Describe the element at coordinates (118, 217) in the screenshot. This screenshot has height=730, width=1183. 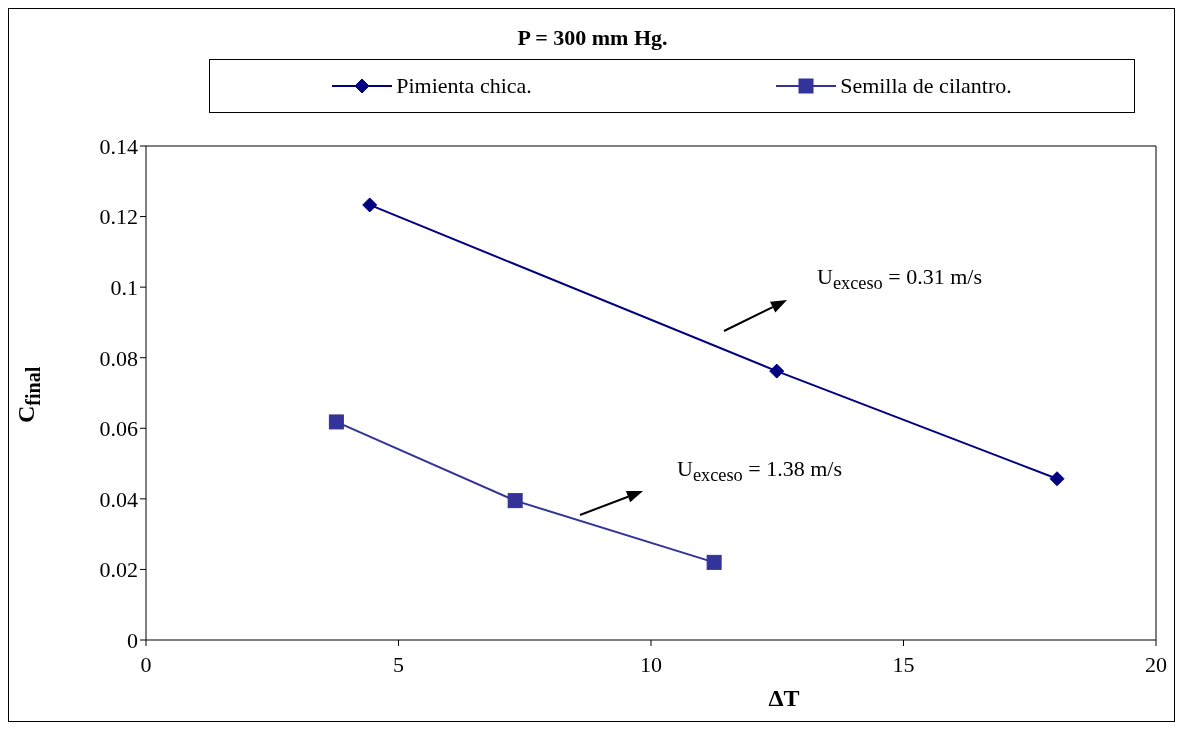
I see `y-tick-label: 0.12` at that location.